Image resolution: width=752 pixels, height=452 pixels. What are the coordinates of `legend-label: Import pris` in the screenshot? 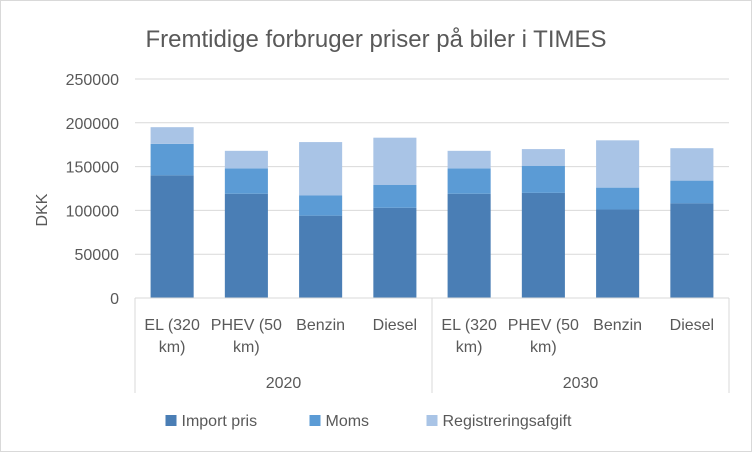 It's located at (220, 421).